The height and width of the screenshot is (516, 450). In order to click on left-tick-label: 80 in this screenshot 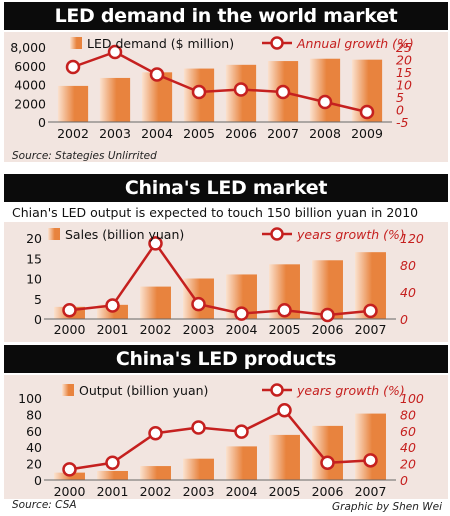, I will do `click(34, 414)`.